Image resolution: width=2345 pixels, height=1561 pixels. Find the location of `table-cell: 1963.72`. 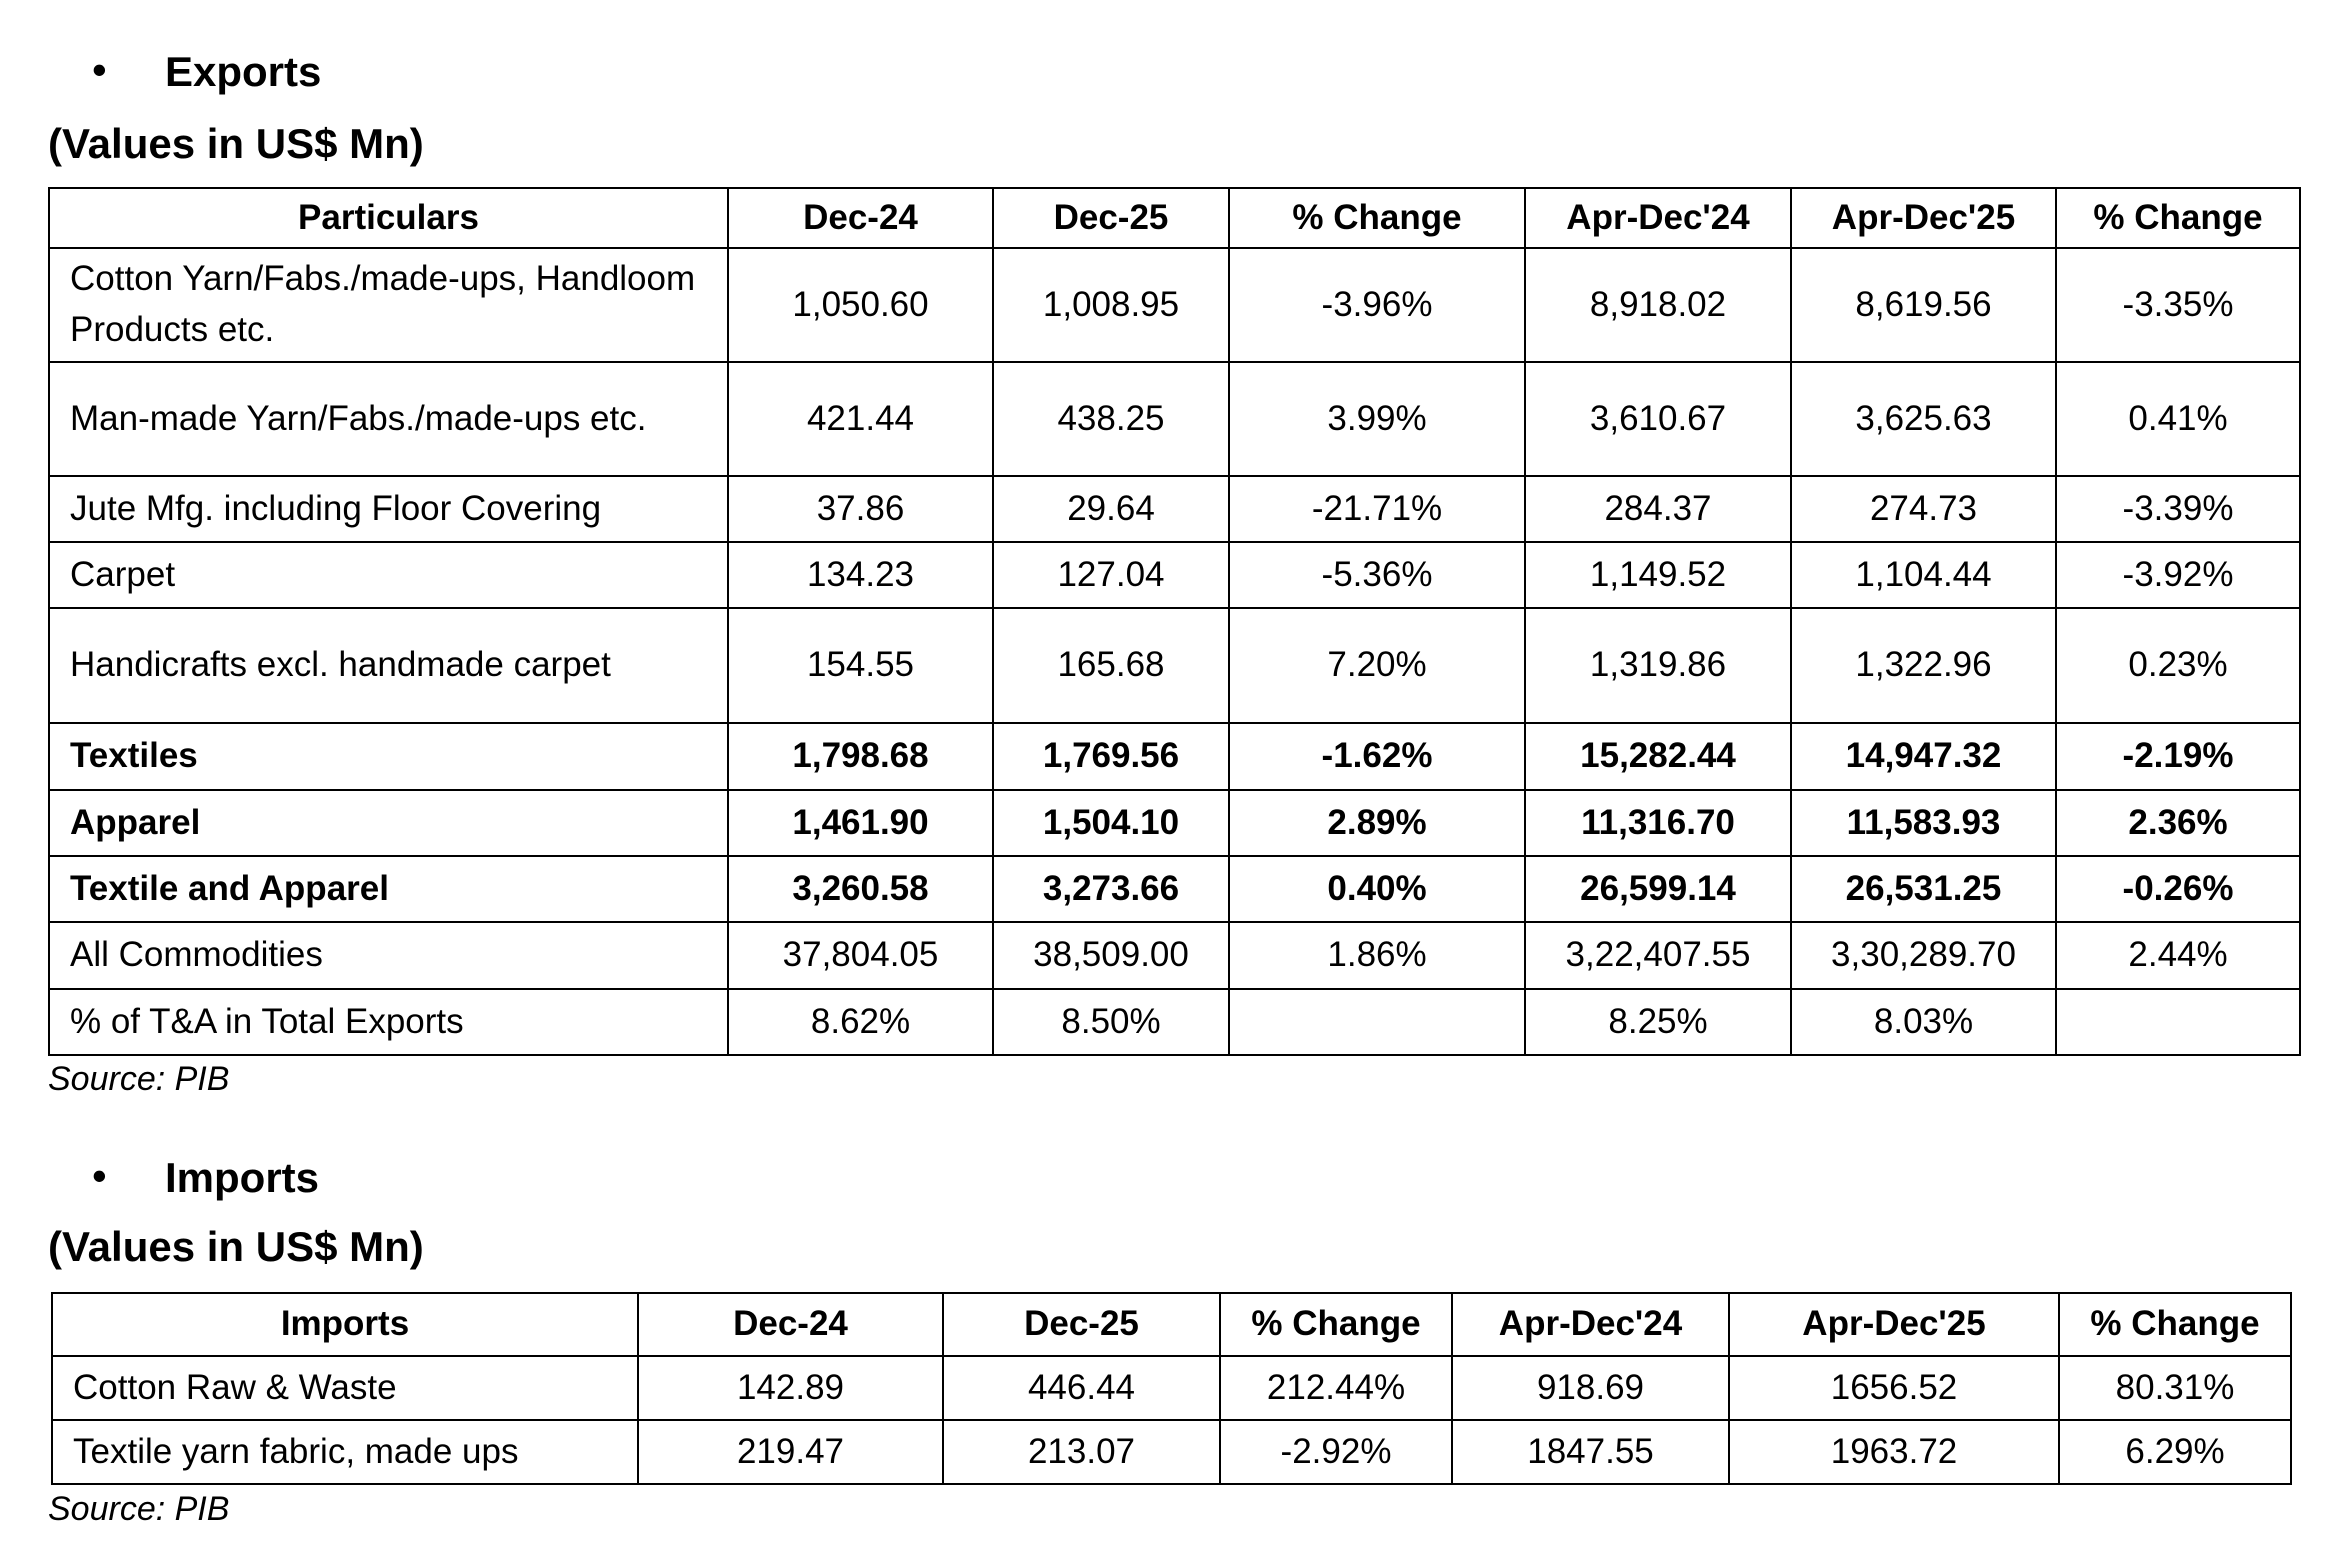

table-cell: 1963.72 is located at coordinates (1894, 1452).